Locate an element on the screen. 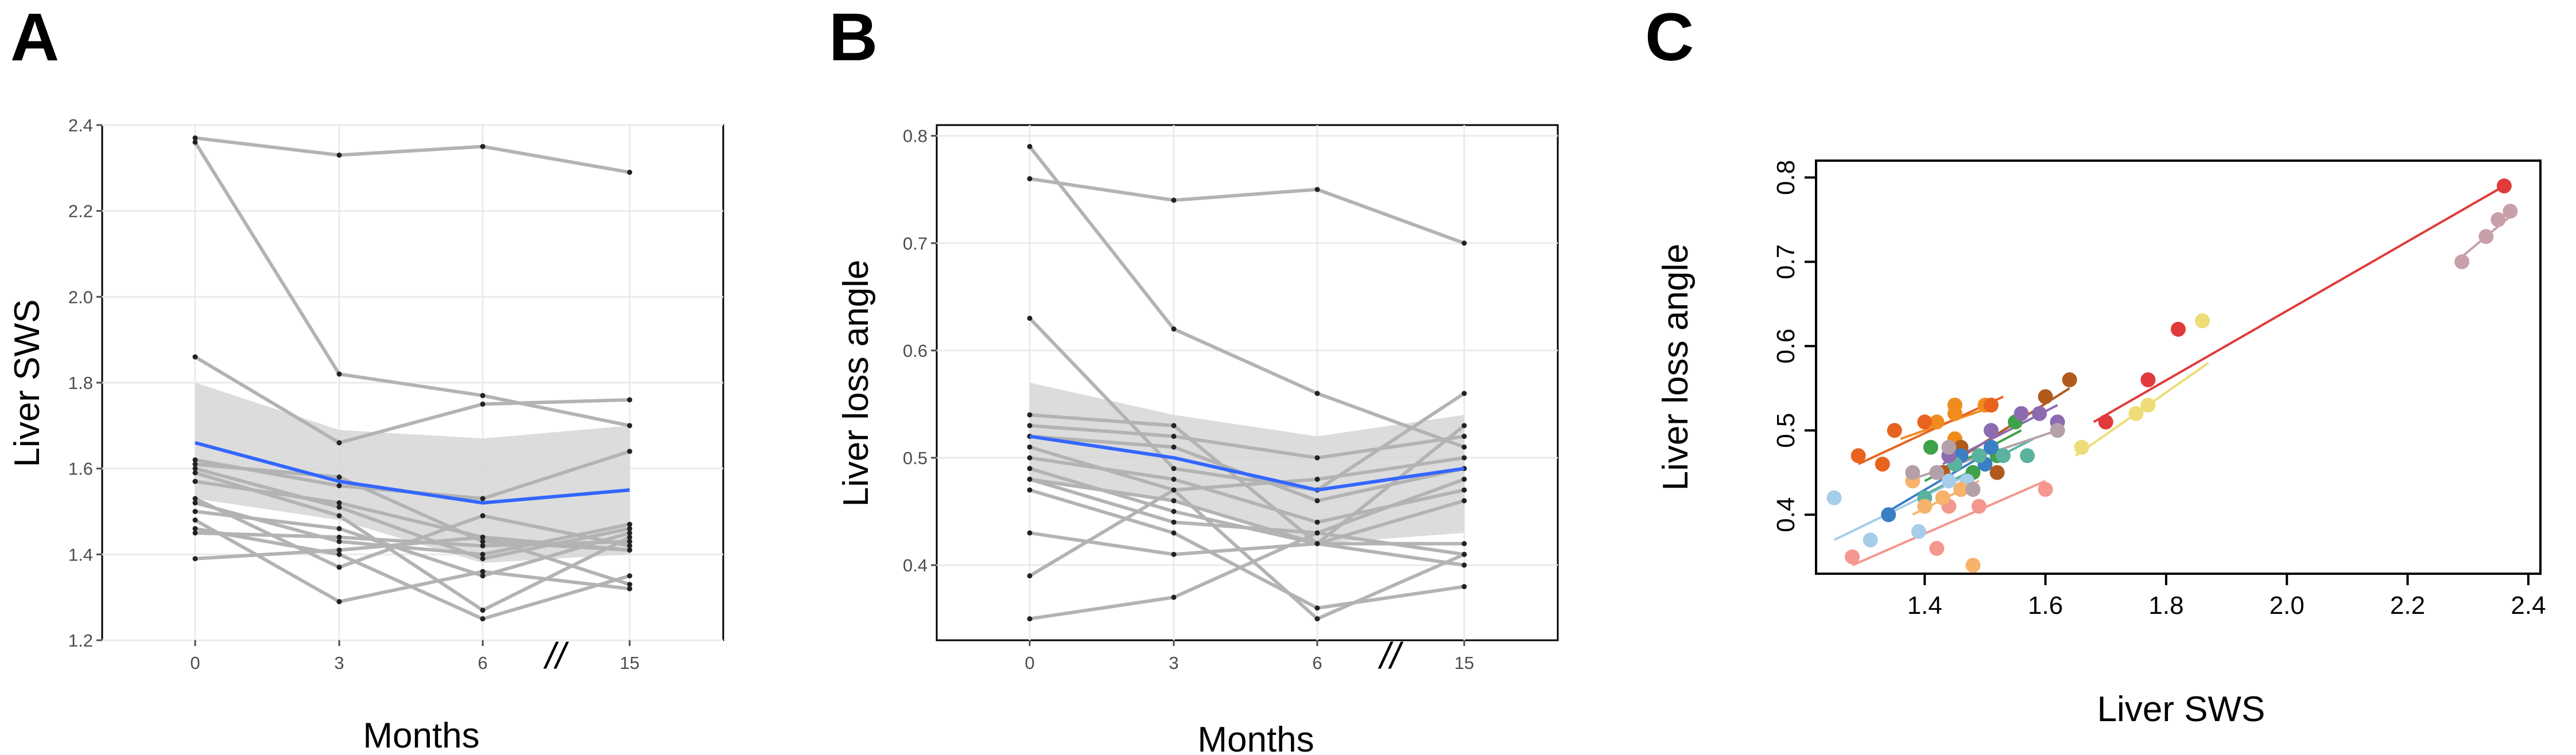 The width and height of the screenshot is (2576, 755). y-tick-label-4: 0.8 is located at coordinates (915, 136).